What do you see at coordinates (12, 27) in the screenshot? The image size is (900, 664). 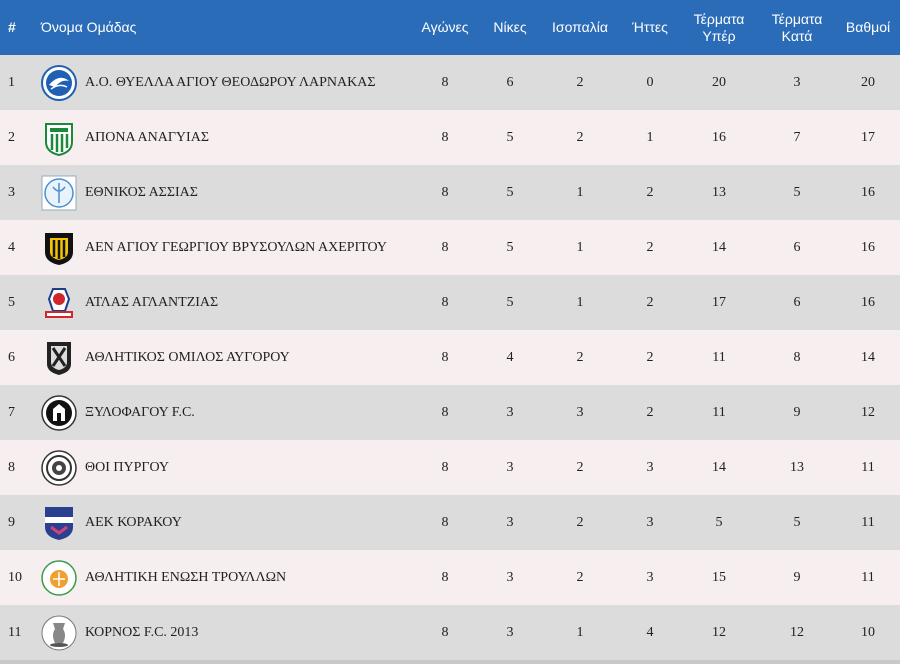 I see `header-position: #` at bounding box center [12, 27].